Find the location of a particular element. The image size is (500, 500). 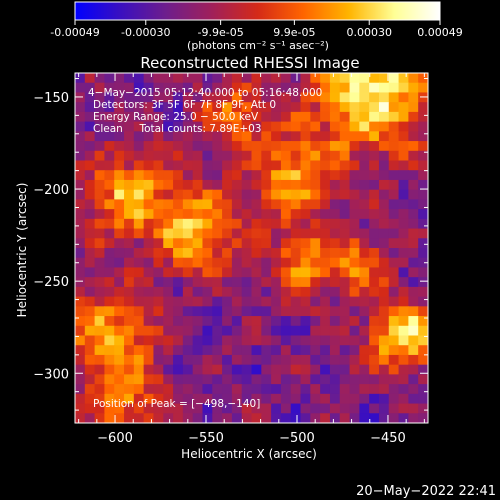

footer-timestamp: 20−May−2022 22:41 is located at coordinates (426, 491).